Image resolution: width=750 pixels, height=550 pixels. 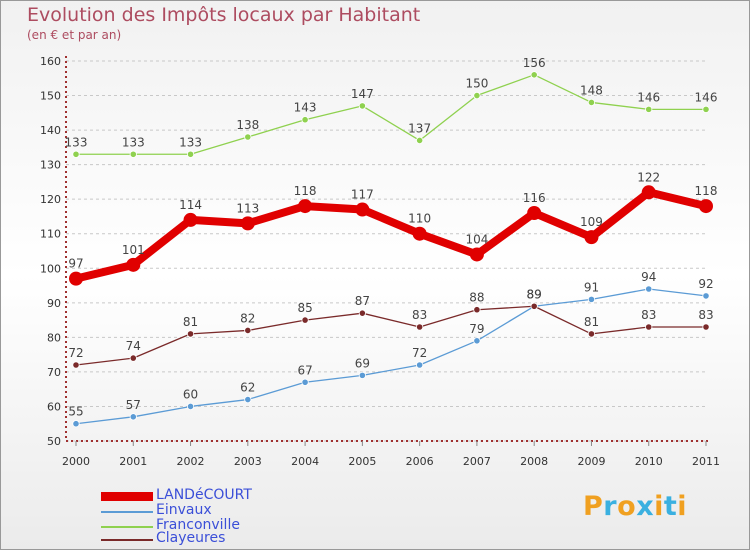 I want to click on data-label-einvaux: 92, so click(x=705, y=284).